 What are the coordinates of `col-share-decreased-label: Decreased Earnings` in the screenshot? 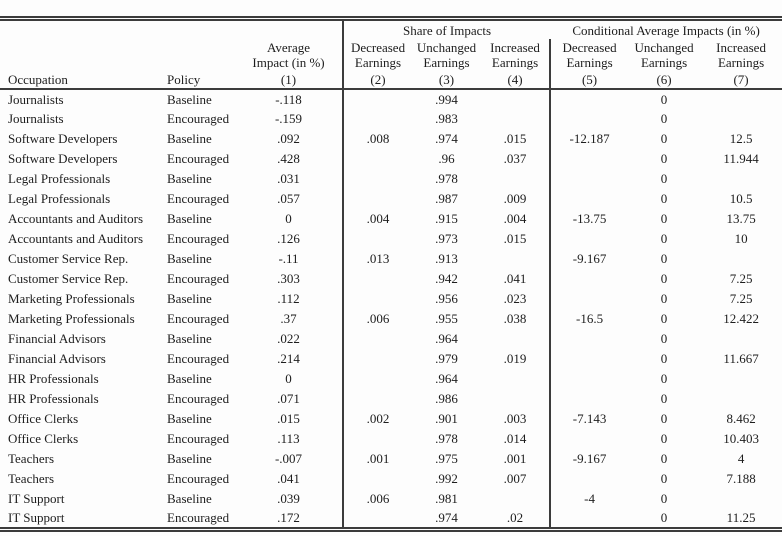 It's located at (377, 54).